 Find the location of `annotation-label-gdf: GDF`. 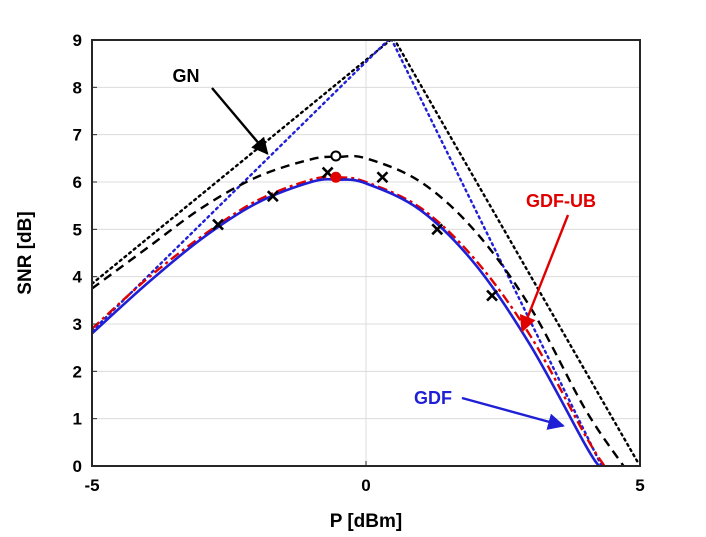

annotation-label-gdf: GDF is located at coordinates (433, 398).